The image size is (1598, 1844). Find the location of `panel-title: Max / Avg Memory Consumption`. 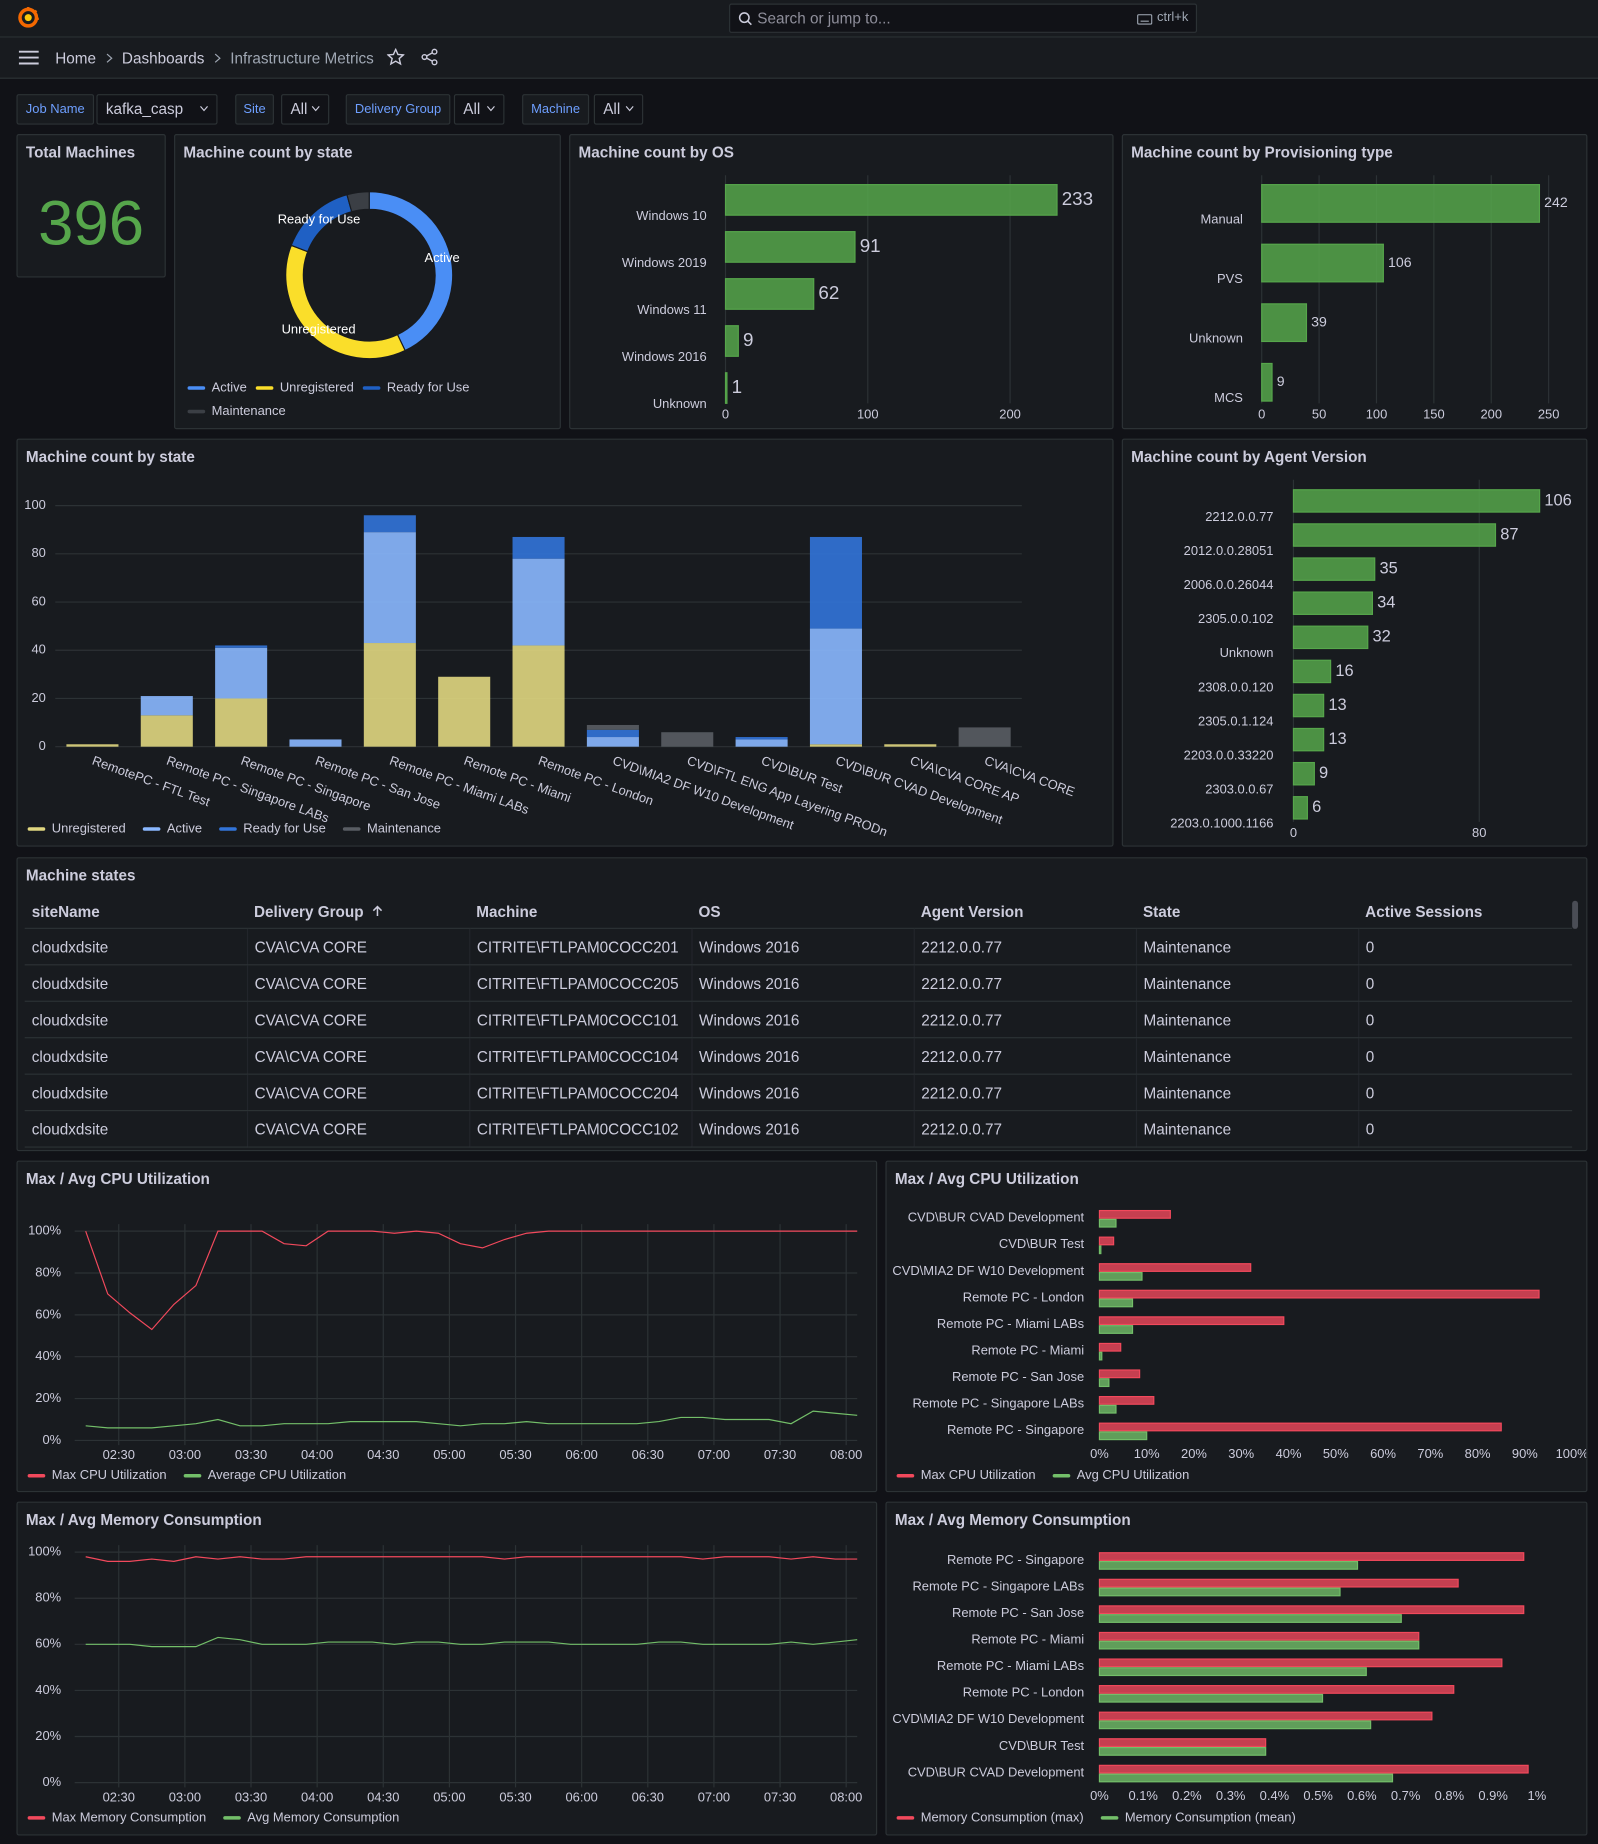

panel-title: Max / Avg Memory Consumption is located at coordinates (1012, 1519).